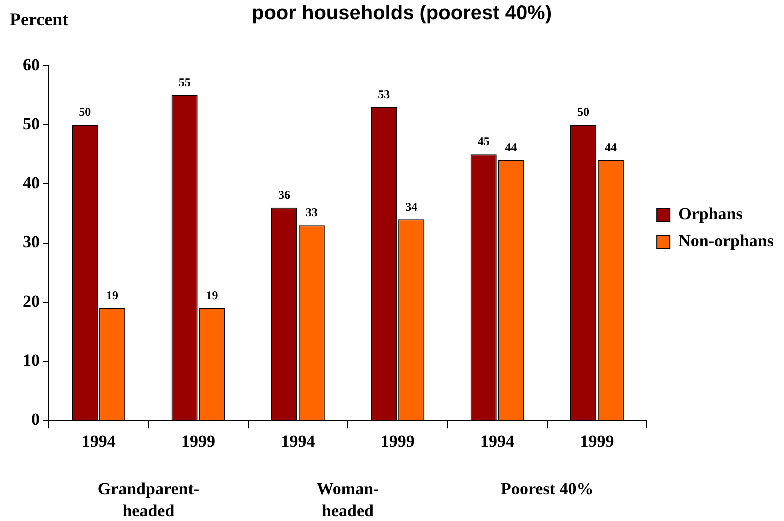  Describe the element at coordinates (31, 242) in the screenshot. I see `y-tick-label: 30` at that location.